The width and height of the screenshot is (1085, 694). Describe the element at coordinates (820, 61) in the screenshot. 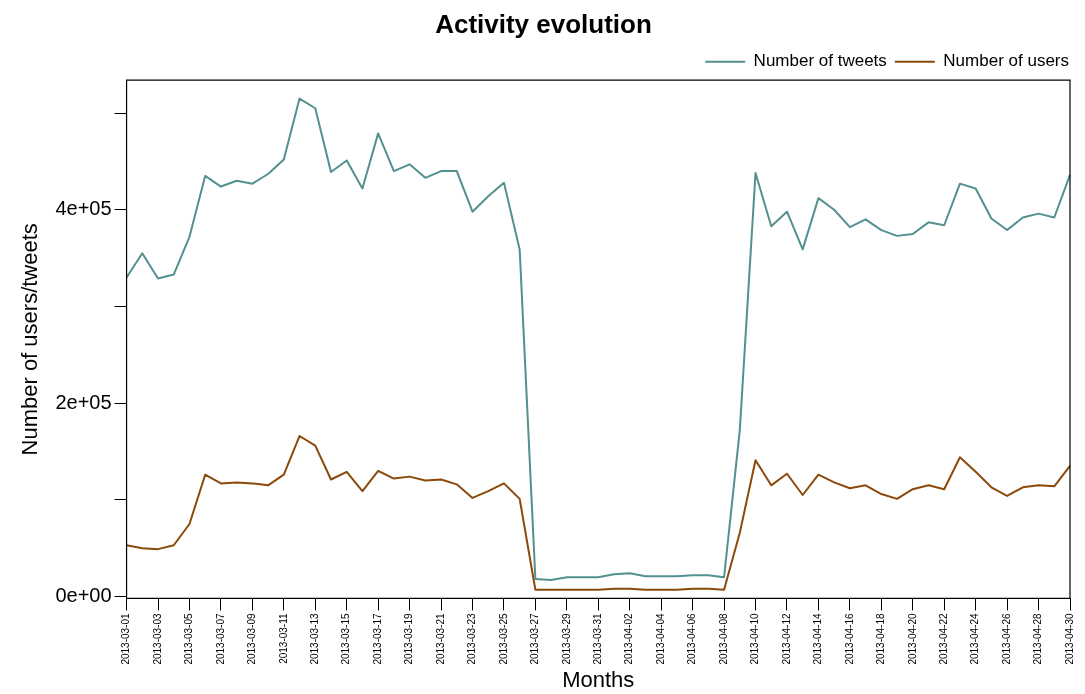

I see `legend-label: Number of tweets` at that location.